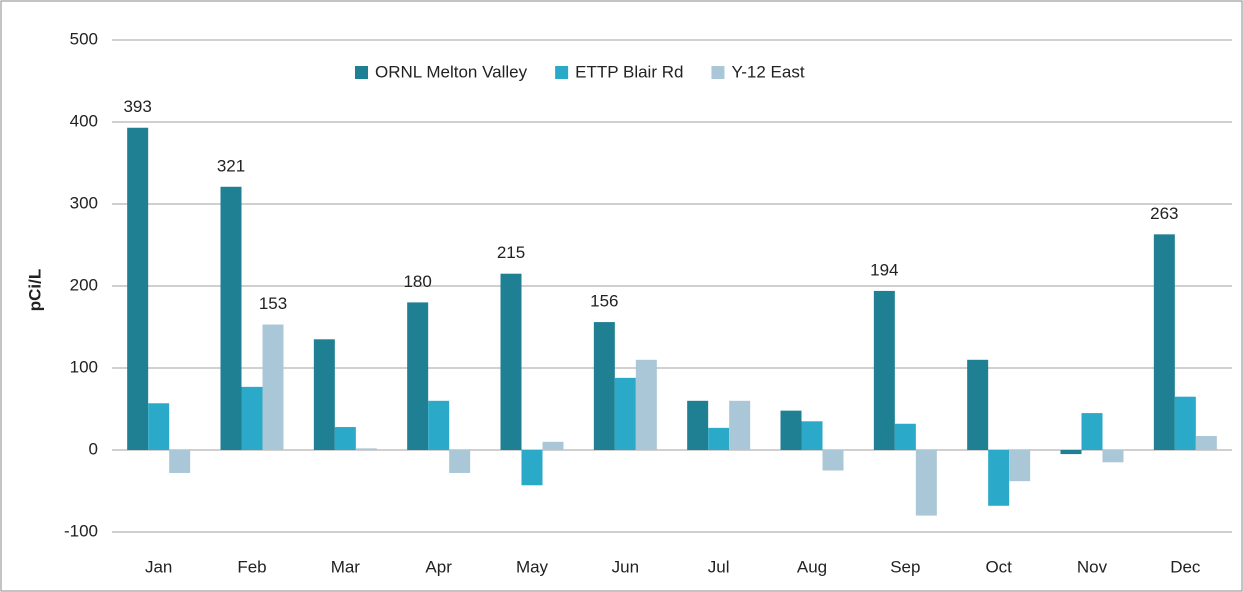 This screenshot has height=592, width=1243. Describe the element at coordinates (417, 281) in the screenshot. I see `data-label: 180` at that location.